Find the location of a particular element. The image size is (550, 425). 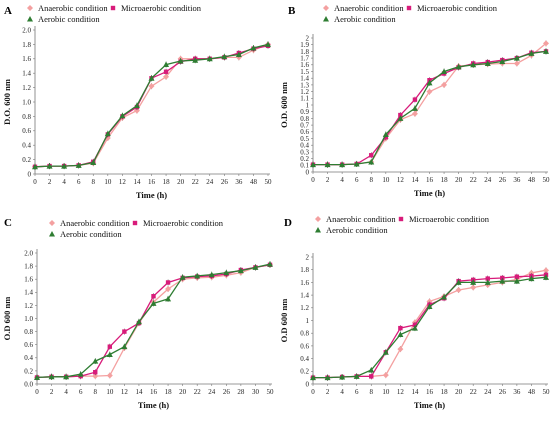

x-tick-label: 36 is located at coordinates (517, 392).